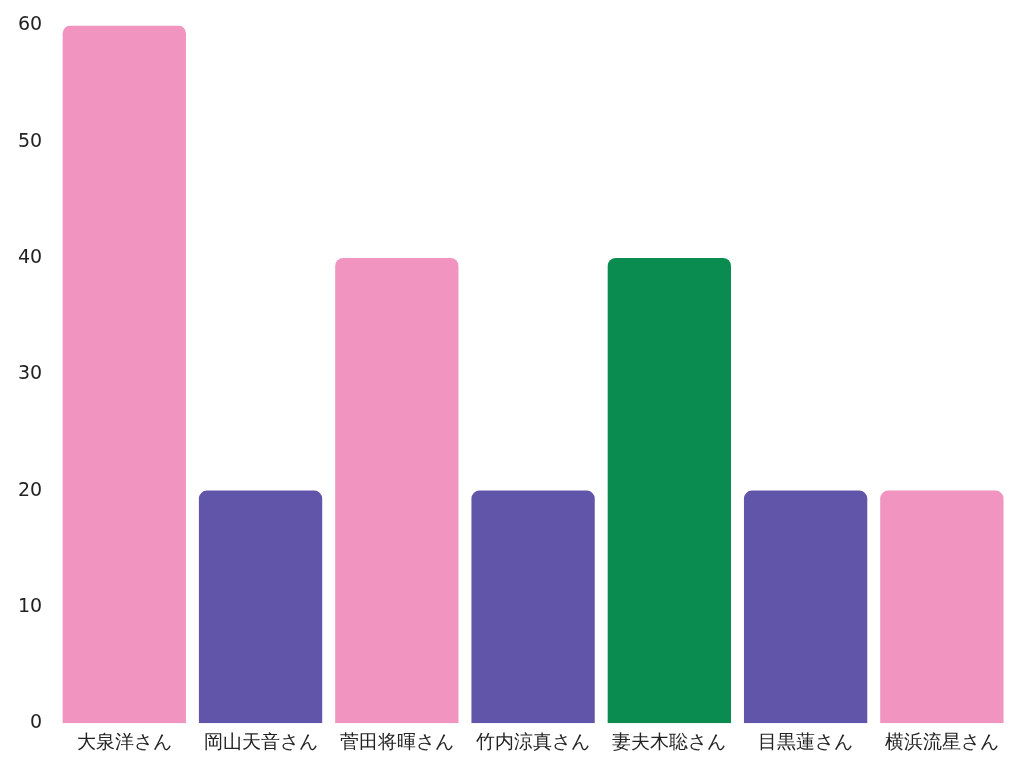 This screenshot has height=768, width=1024. What do you see at coordinates (36, 721) in the screenshot?
I see `y-tick-label: 0` at bounding box center [36, 721].